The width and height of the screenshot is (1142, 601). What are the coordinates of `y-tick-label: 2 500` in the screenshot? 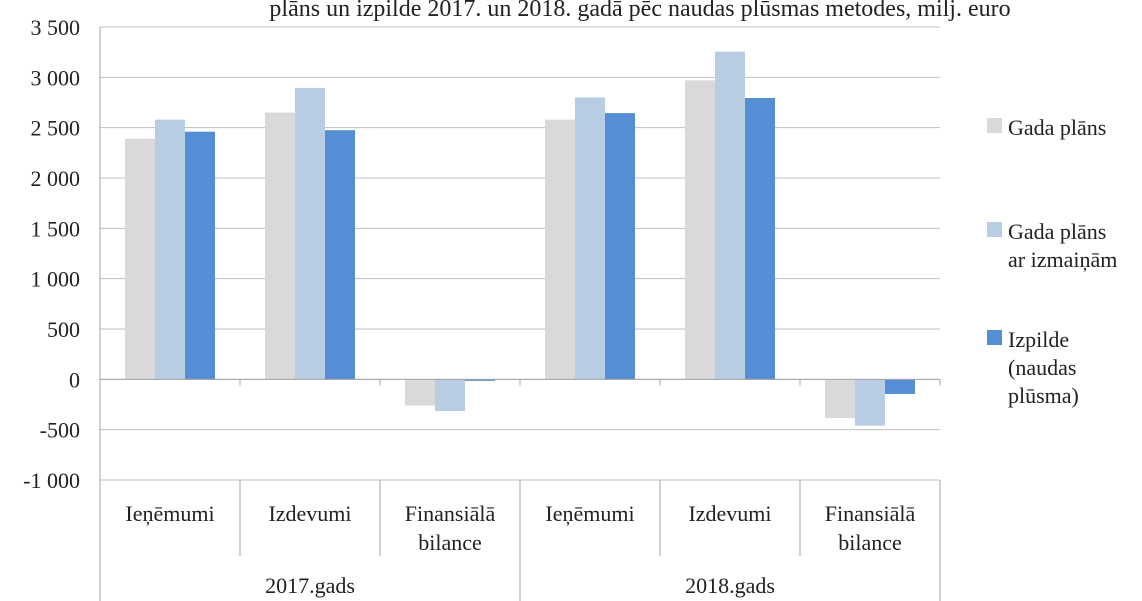 It's located at (56, 128).